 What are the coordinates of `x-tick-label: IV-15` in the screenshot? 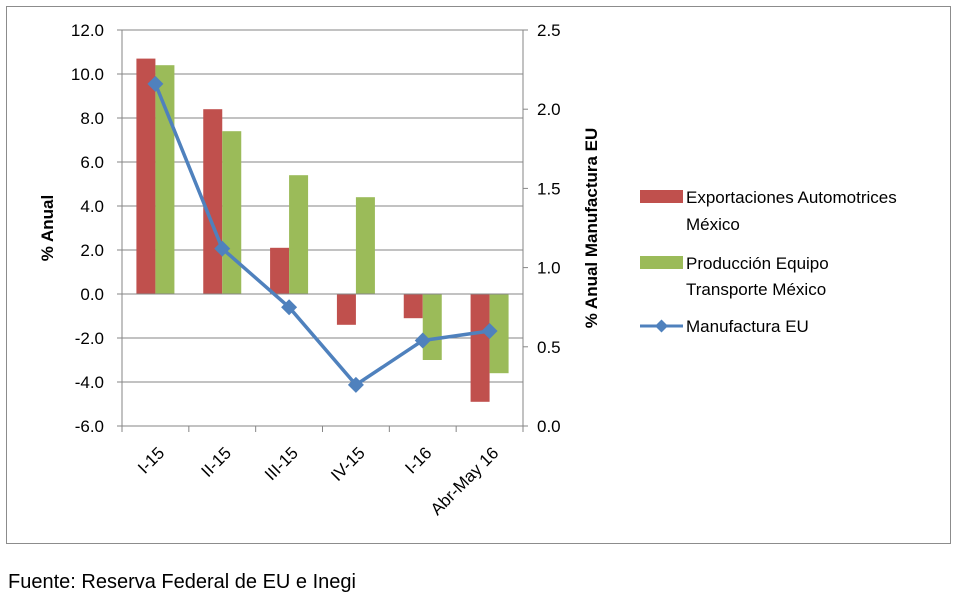 It's located at (348, 464).